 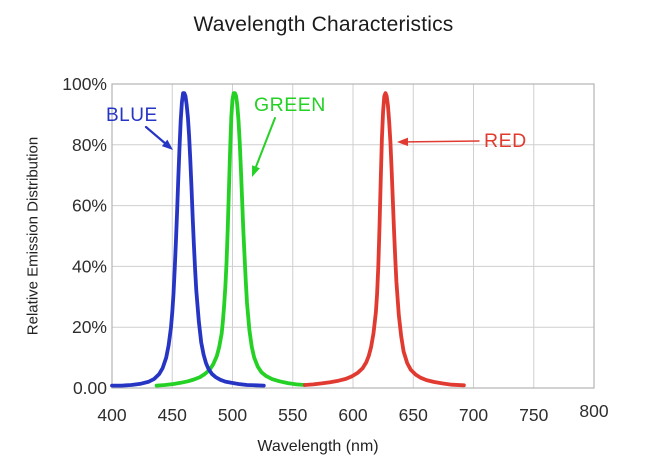 What do you see at coordinates (155, 134) in the screenshot?
I see `annotation-arrow-line-blue` at bounding box center [155, 134].